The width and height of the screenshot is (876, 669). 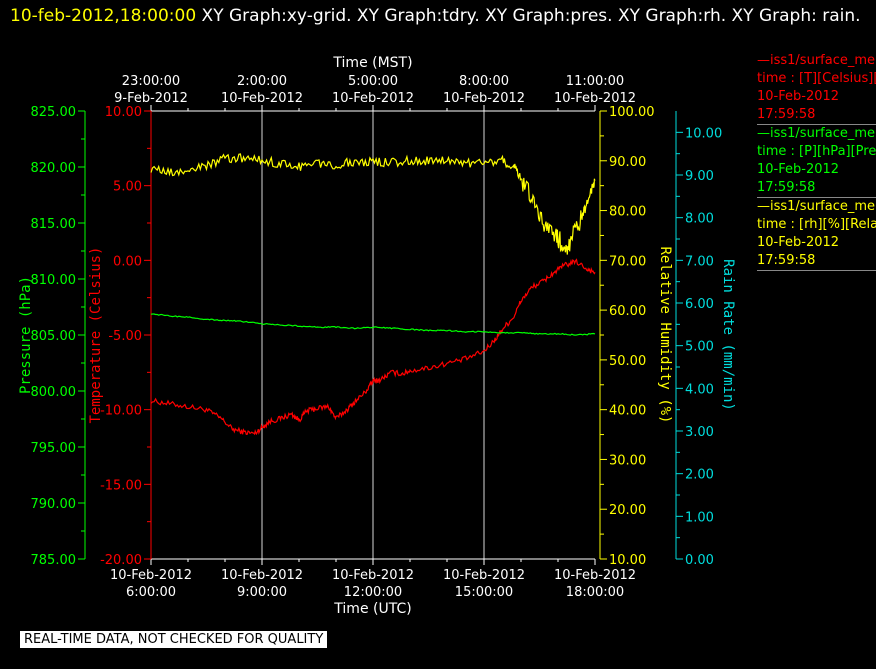 I want to click on pressure-tick-label: 815.00, so click(x=54, y=224).